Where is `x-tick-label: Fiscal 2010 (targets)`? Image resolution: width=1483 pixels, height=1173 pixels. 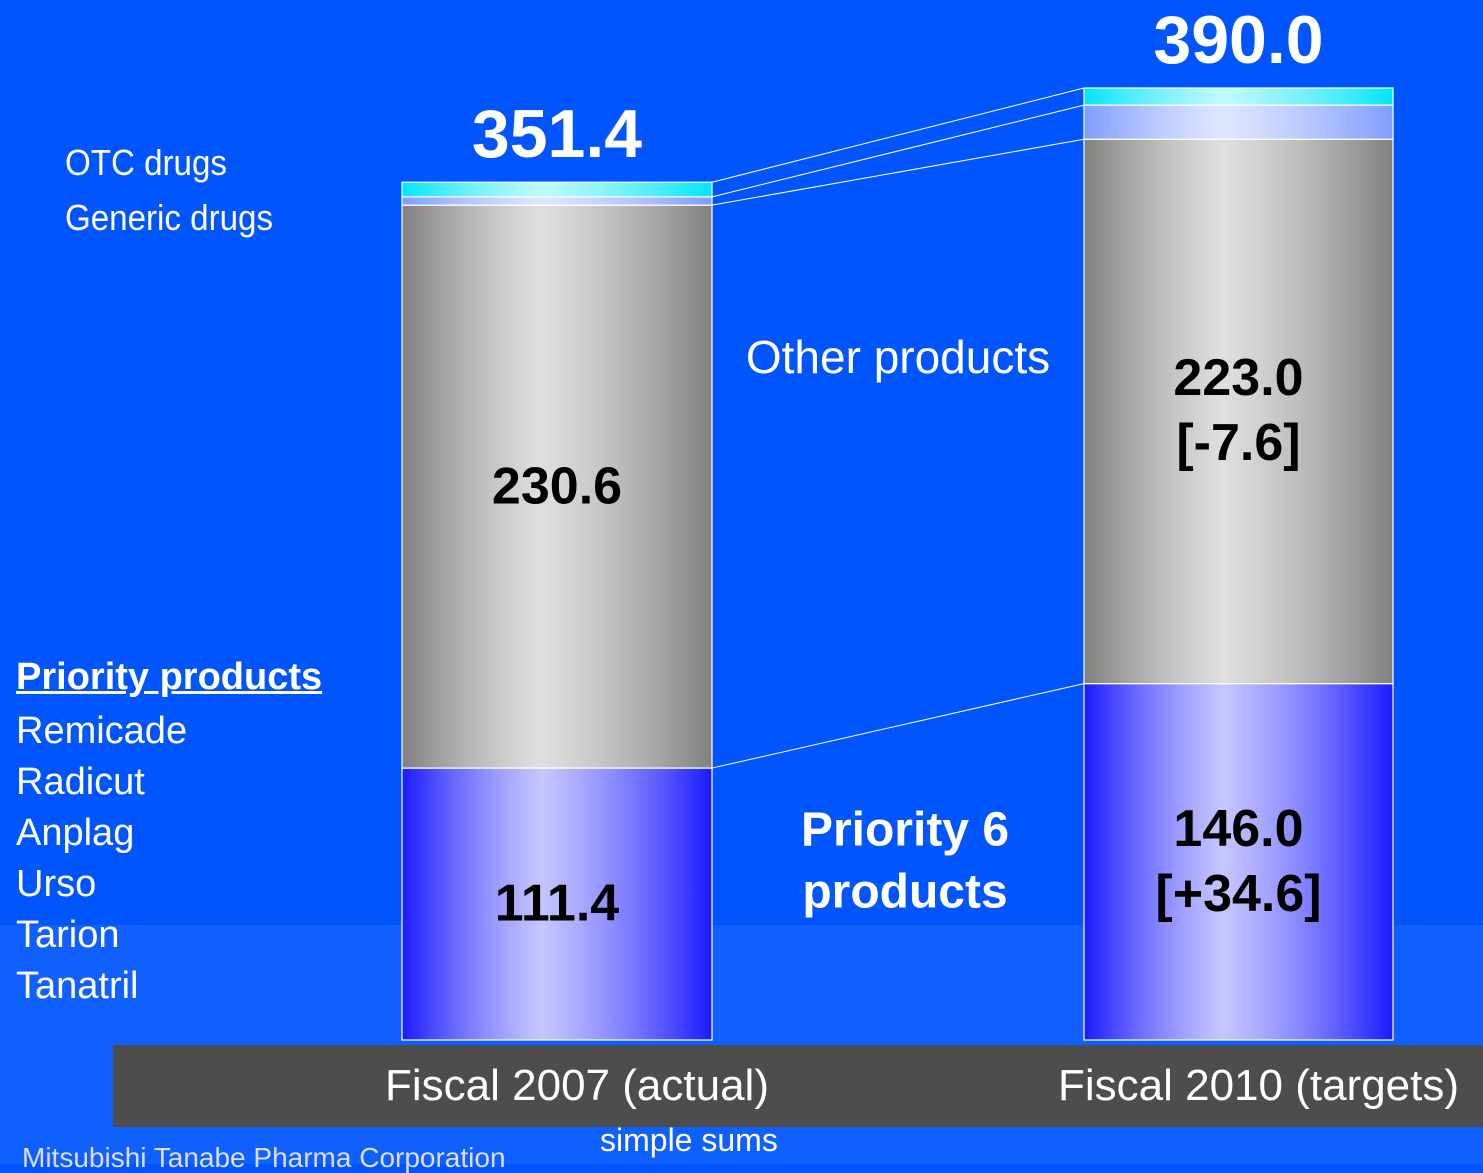
x-tick-label: Fiscal 2010 (targets) is located at coordinates (1258, 1085).